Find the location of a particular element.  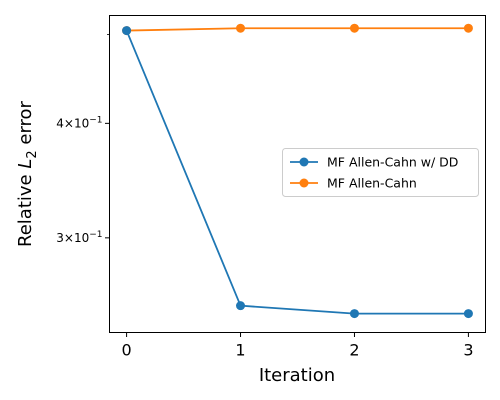

y-axis-title: Relative L2 error is located at coordinates (27, 173).